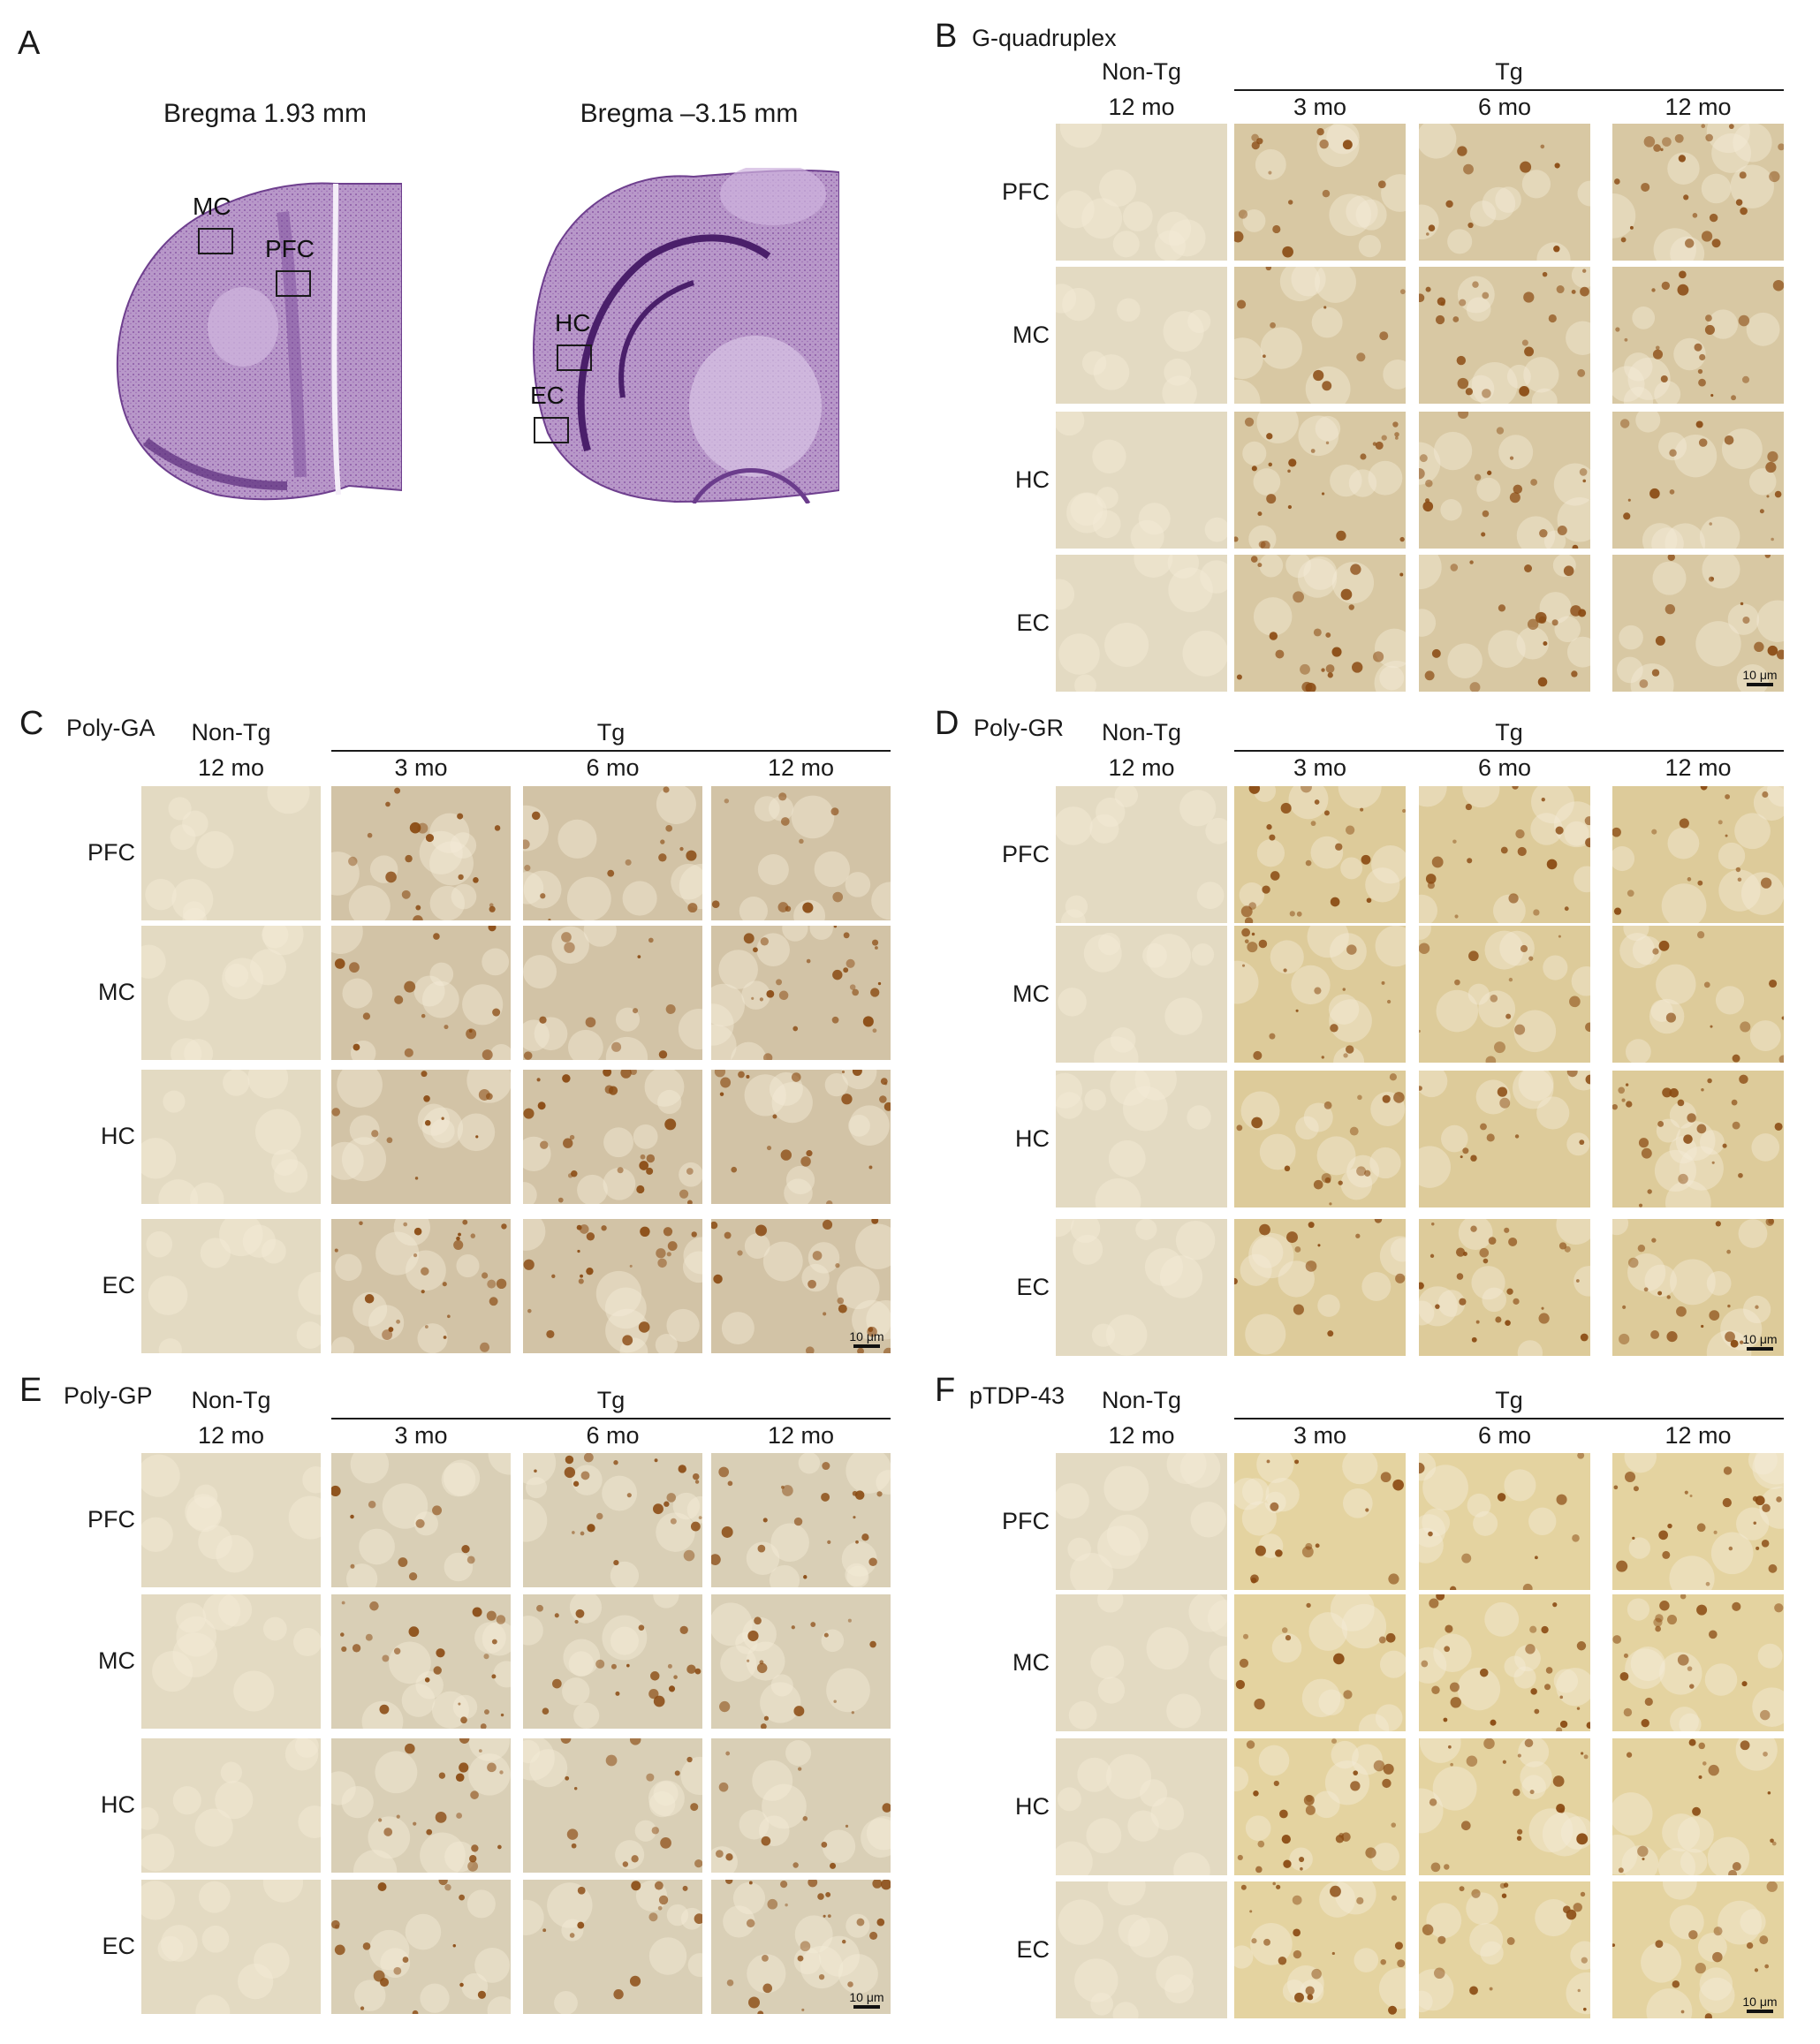  What do you see at coordinates (1509, 1400) in the screenshot?
I see `panel-f-tg-label: Tg` at bounding box center [1509, 1400].